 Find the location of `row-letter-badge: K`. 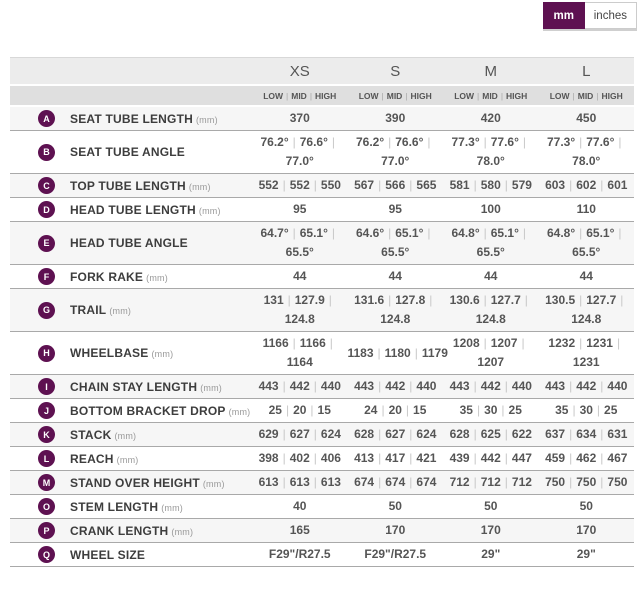

row-letter-badge: K is located at coordinates (46, 434).